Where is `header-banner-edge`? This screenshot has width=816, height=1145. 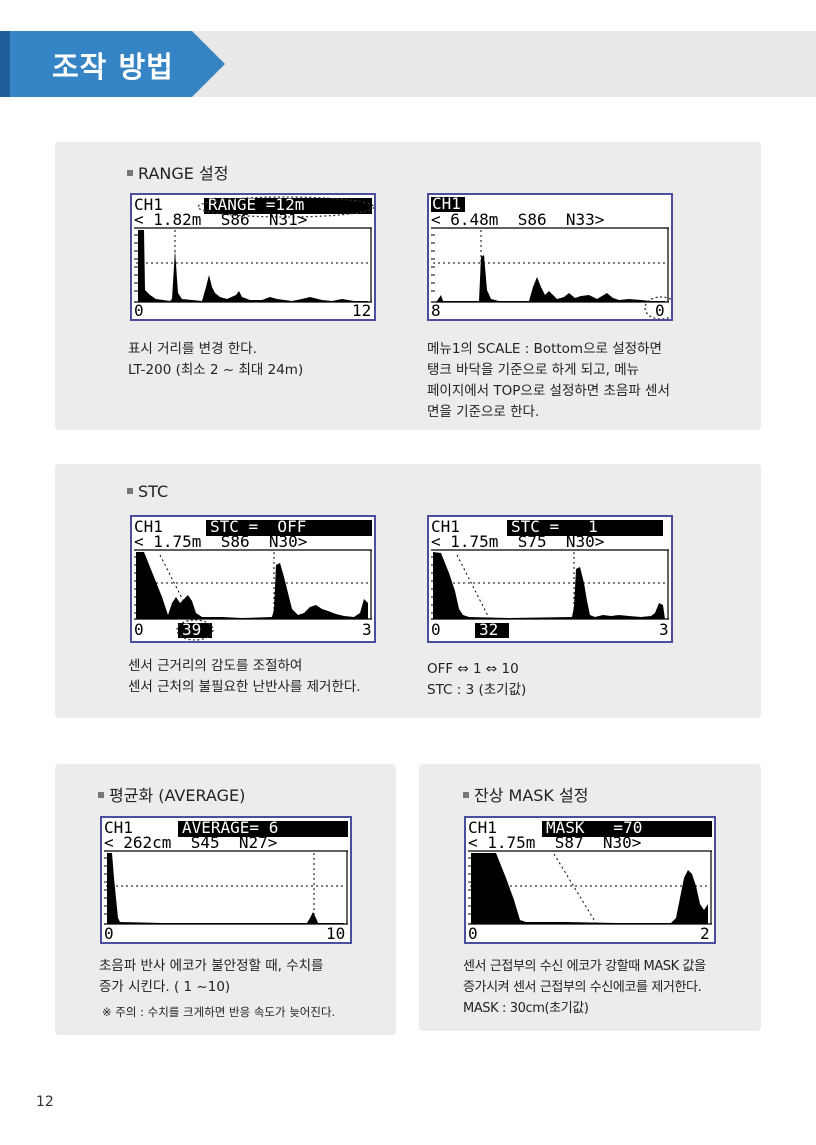 header-banner-edge is located at coordinates (5, 64).